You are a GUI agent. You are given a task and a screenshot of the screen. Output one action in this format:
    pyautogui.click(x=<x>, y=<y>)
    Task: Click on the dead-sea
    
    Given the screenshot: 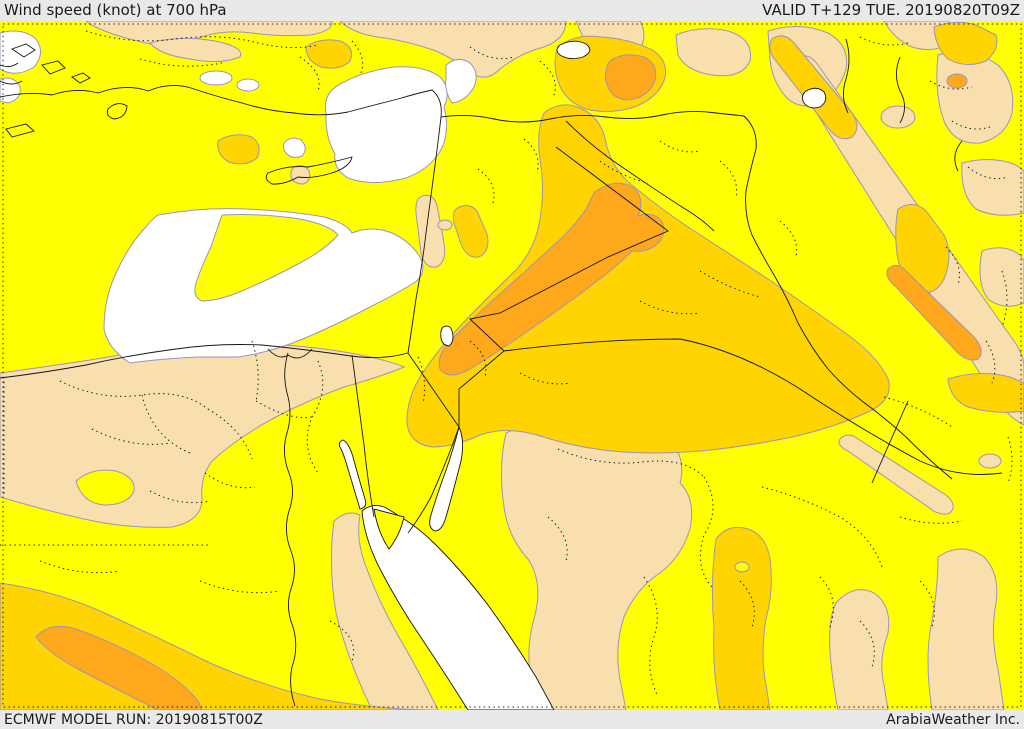 What is the action you would take?
    pyautogui.click(x=447, y=336)
    